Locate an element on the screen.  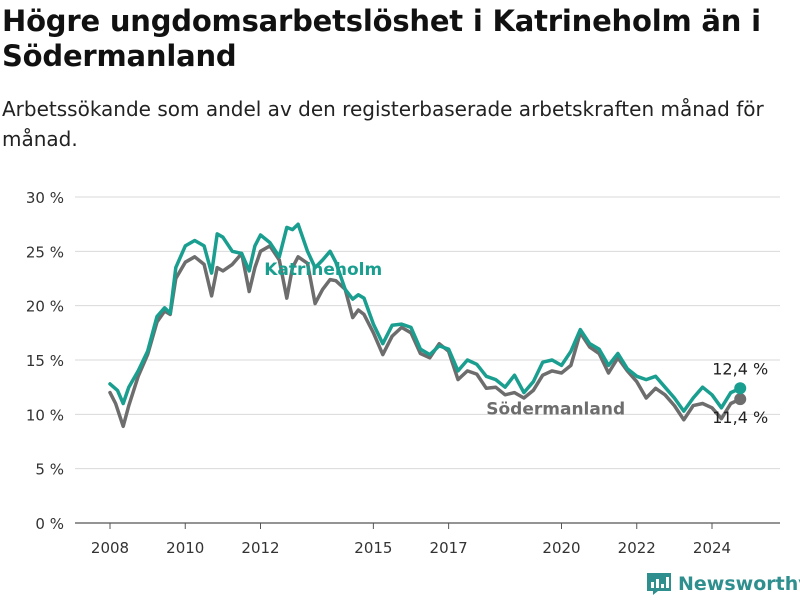
x-tick-label: 2015 is located at coordinates (373, 548).